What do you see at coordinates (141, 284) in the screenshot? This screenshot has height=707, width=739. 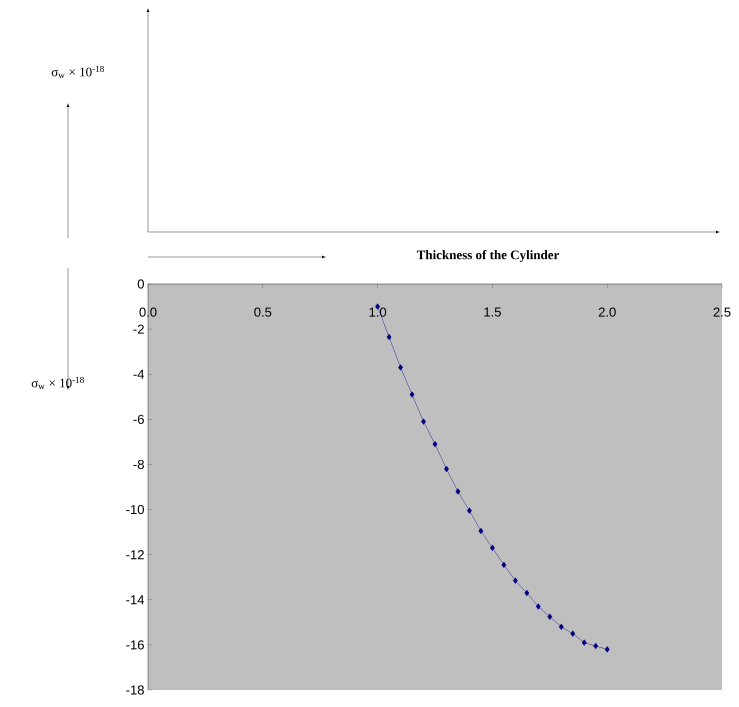 I see `y-tick-label: 0` at bounding box center [141, 284].